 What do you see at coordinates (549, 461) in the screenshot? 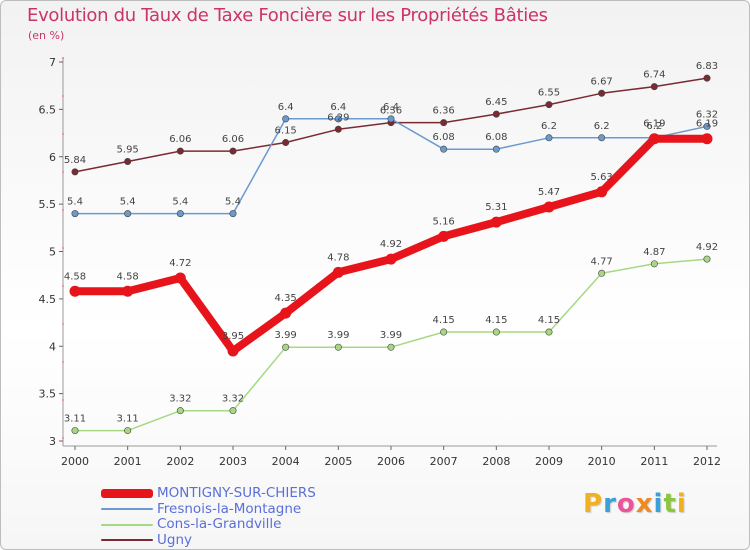
I see `x-tick-label: 2009` at bounding box center [549, 461].